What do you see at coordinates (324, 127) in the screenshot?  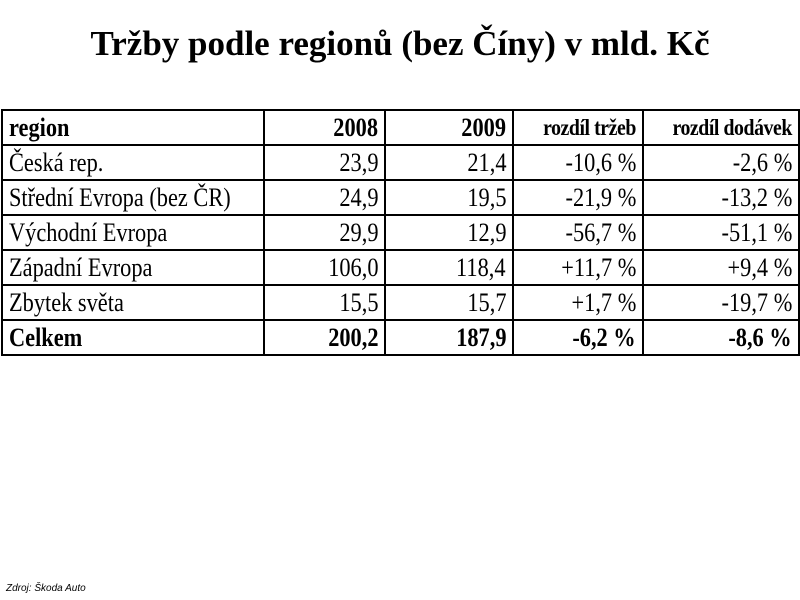 I see `column-header-2008: 2008` at bounding box center [324, 127].